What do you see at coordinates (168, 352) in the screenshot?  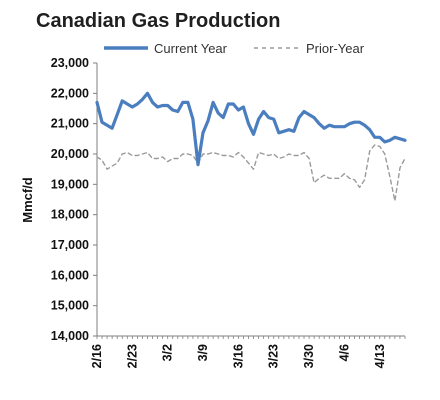 I see `x-tick-label: 3/2` at bounding box center [168, 352].